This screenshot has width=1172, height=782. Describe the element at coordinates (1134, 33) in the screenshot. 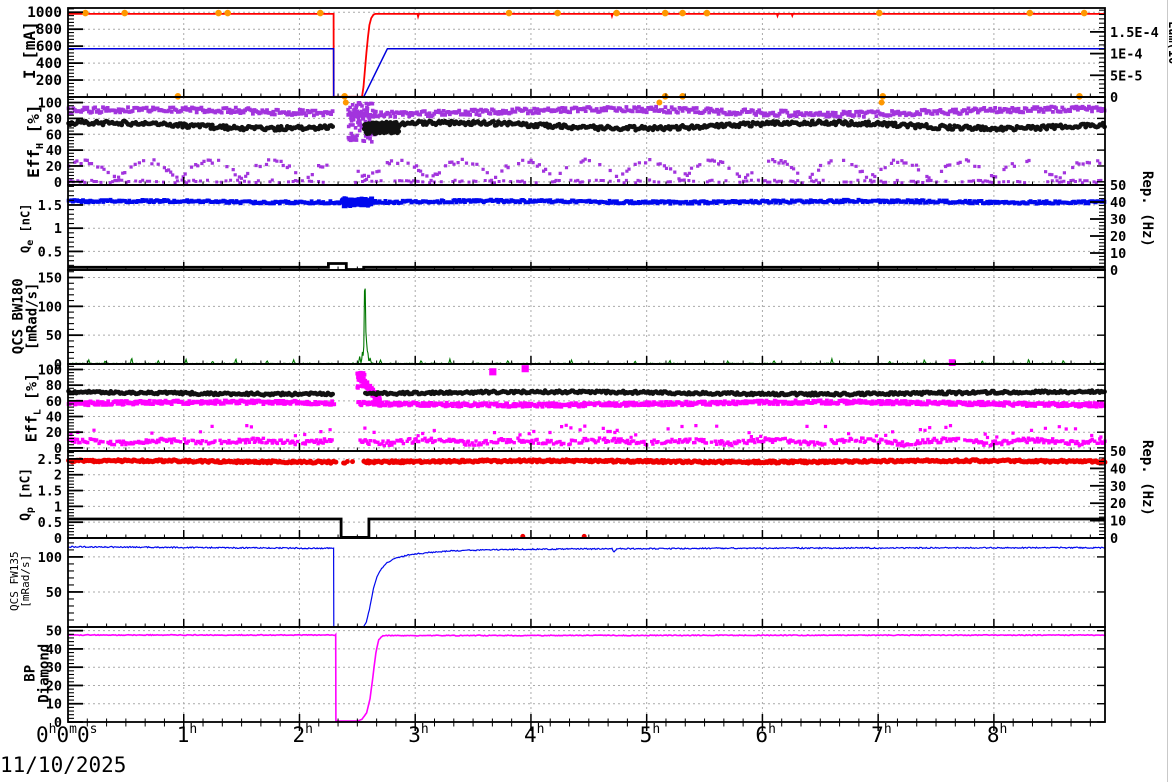

I see `right-tick-label: 1.5E-4` at that location.